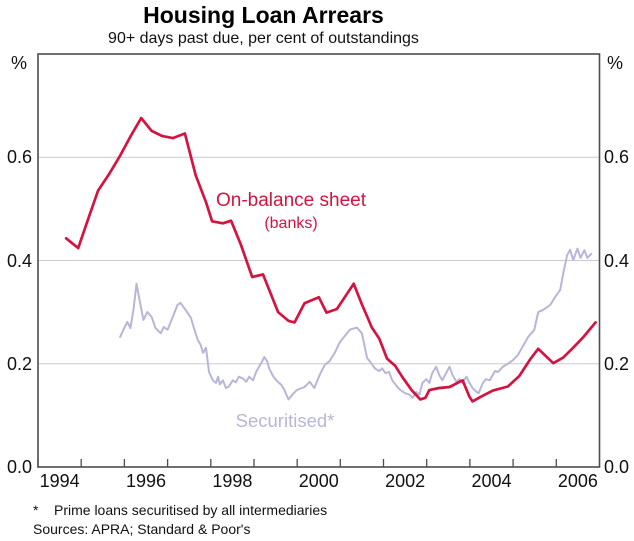 Image resolution: width=634 pixels, height=541 pixels. Describe the element at coordinates (291, 223) in the screenshot. I see `series-label-on-balance-sheet-sub: (banks)` at that location.